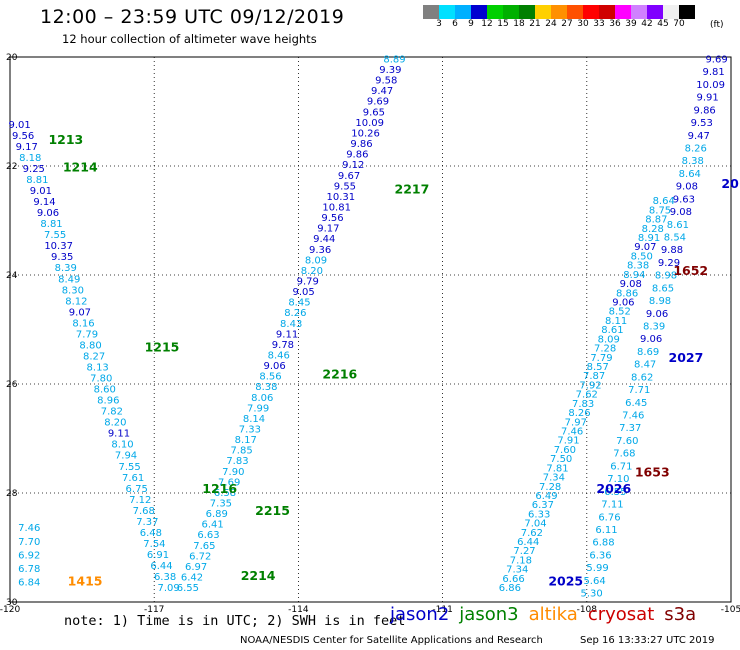 This screenshot has width=740, height=650. Describe the element at coordinates (594, 581) in the screenshot. I see `wave-height-value: 5.64` at that location.